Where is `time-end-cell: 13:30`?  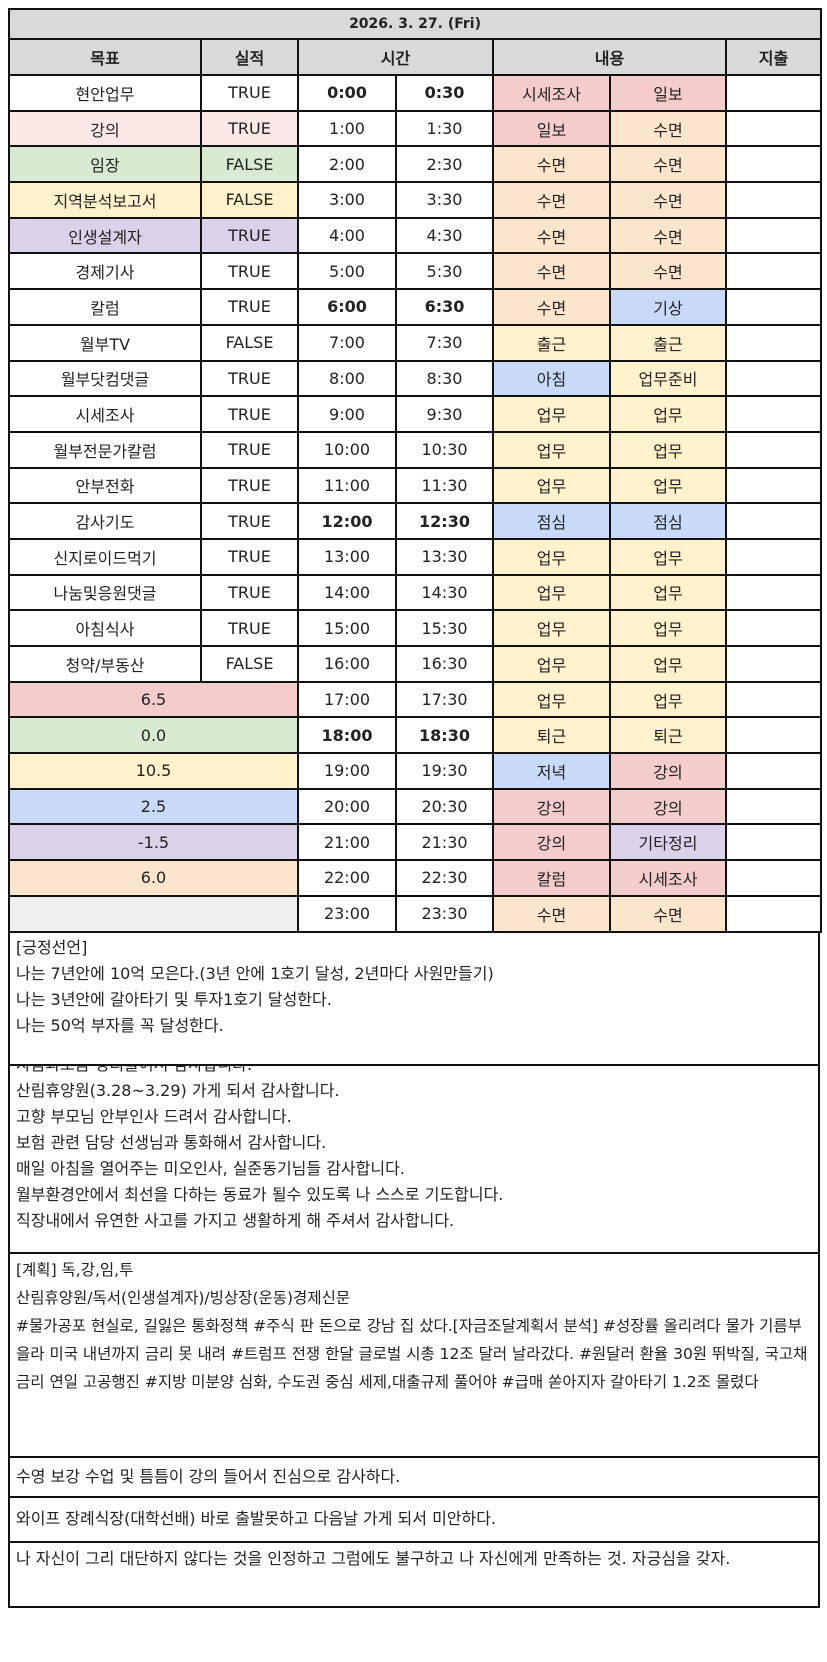
time-end-cell: 13:30 is located at coordinates (444, 556).